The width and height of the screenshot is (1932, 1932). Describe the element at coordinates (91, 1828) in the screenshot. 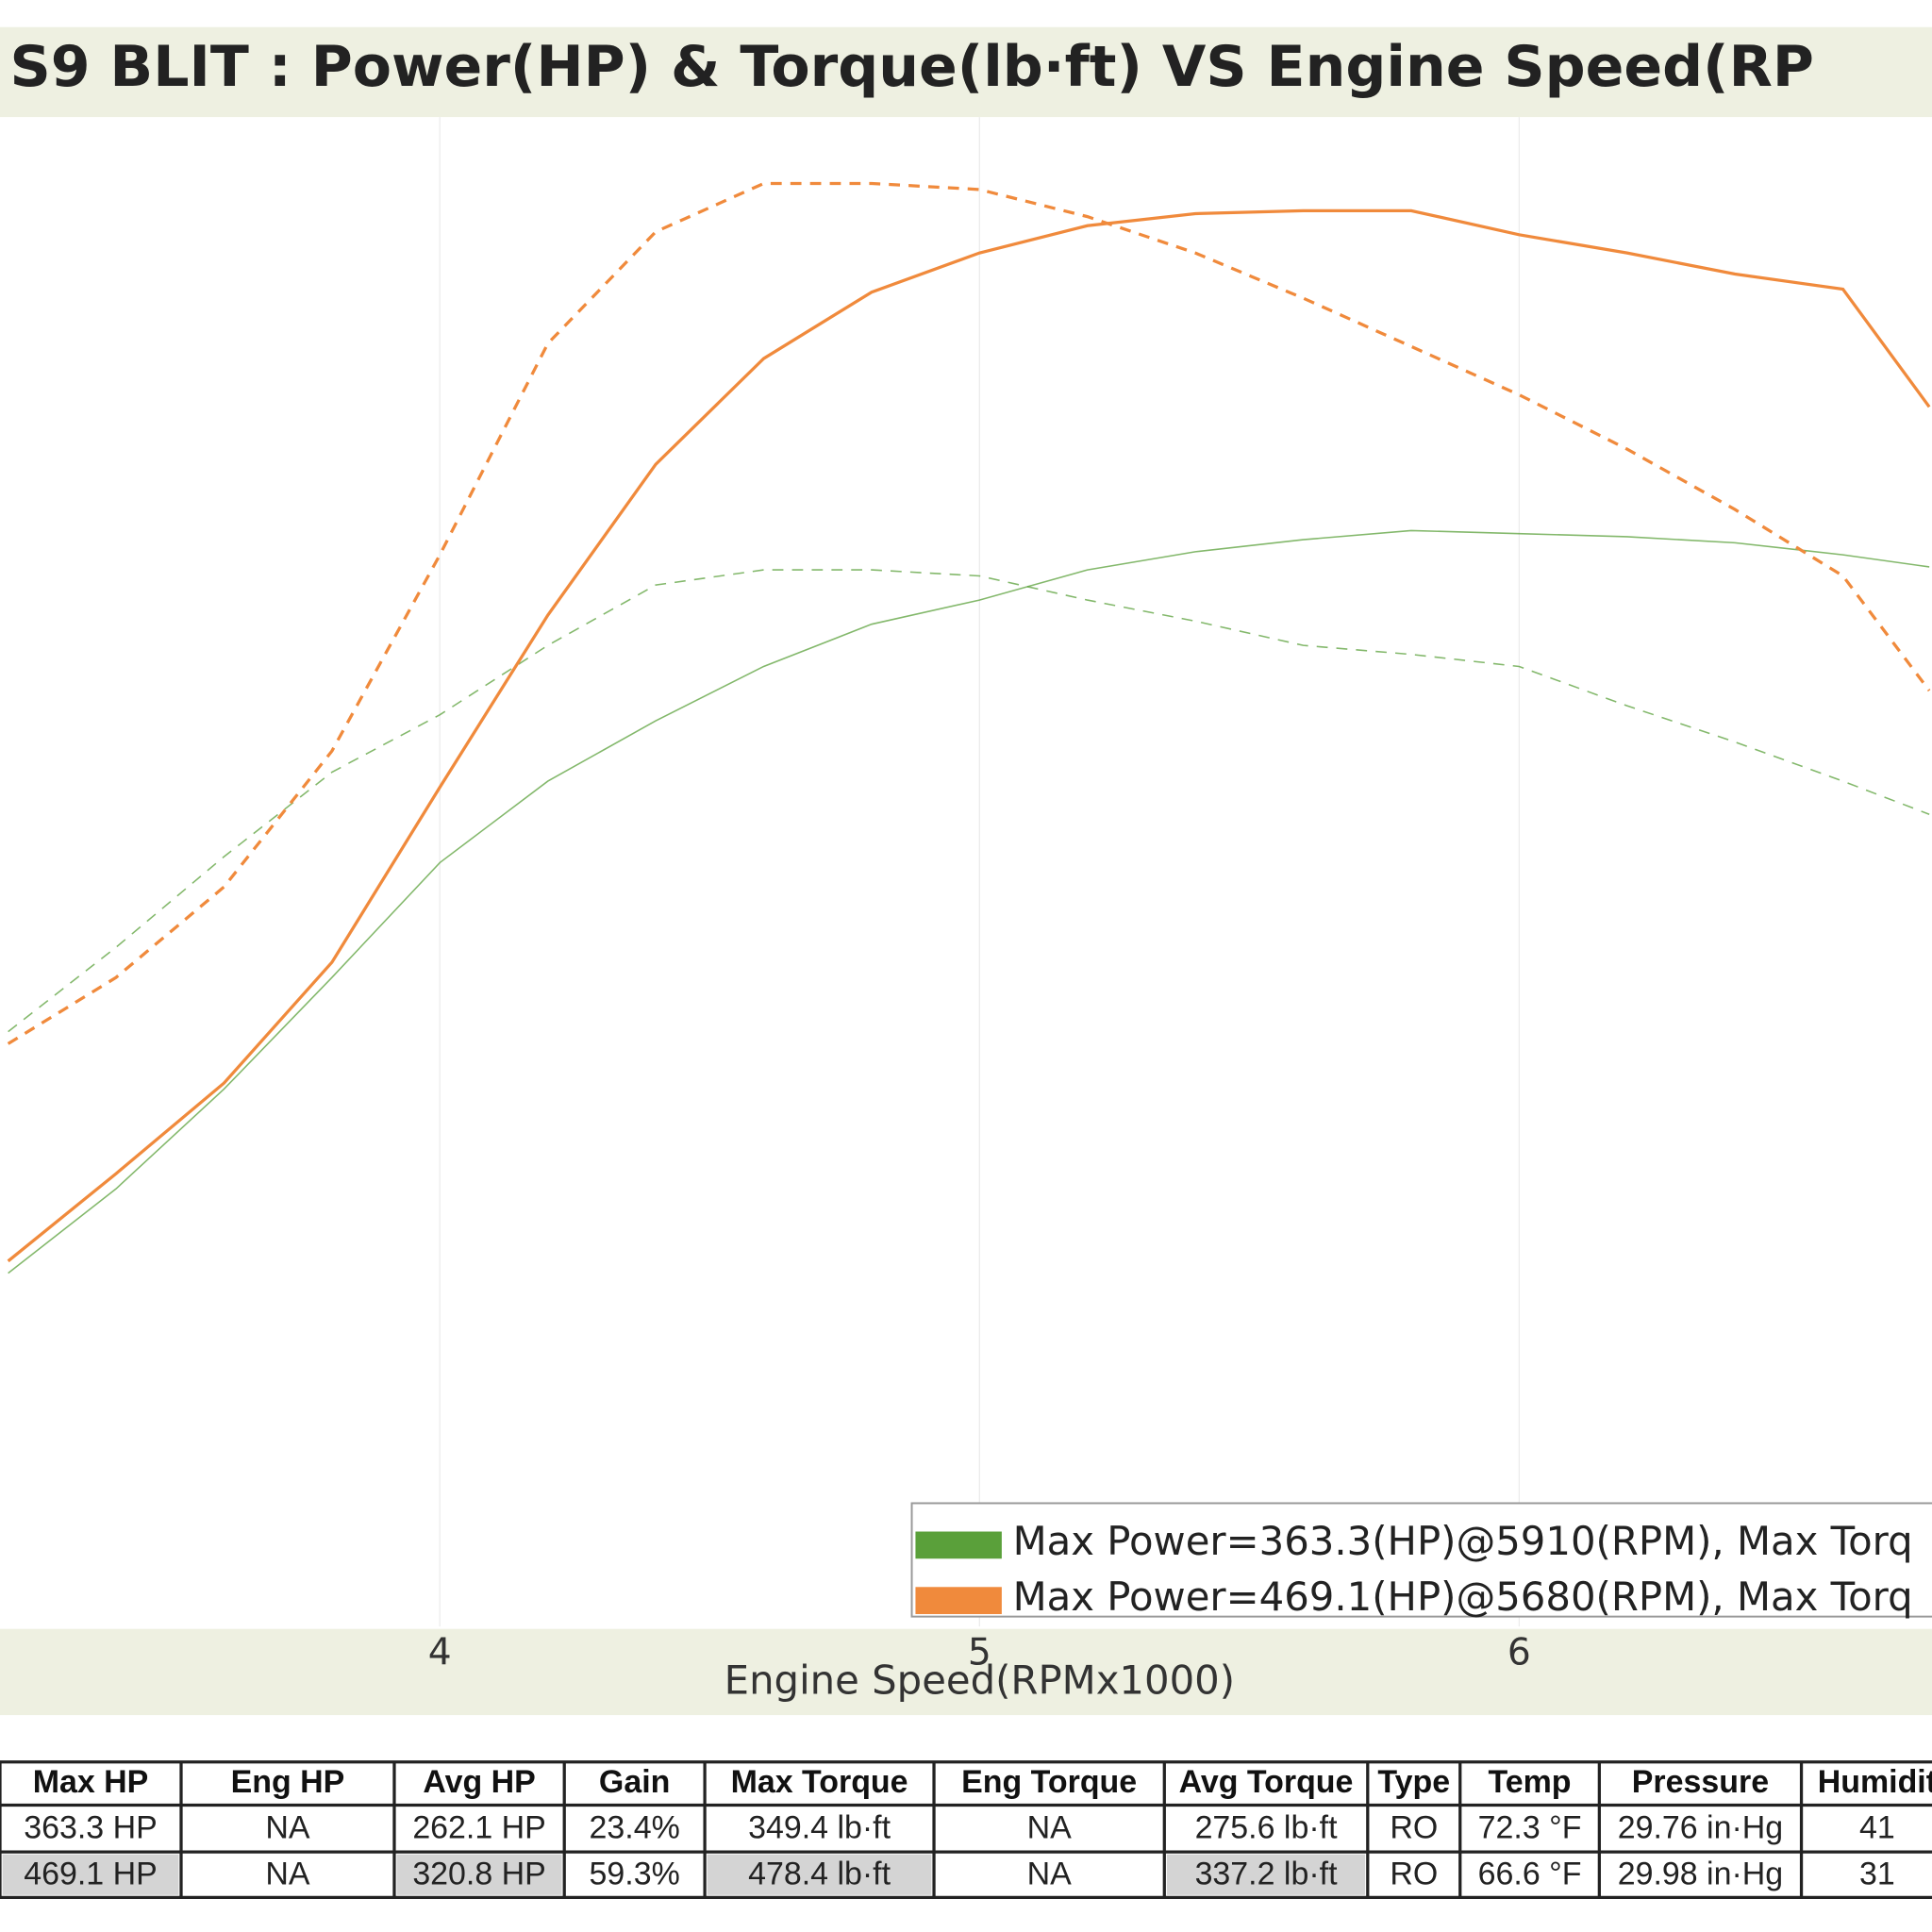

I see `table-cell: 363.3 HP` at that location.